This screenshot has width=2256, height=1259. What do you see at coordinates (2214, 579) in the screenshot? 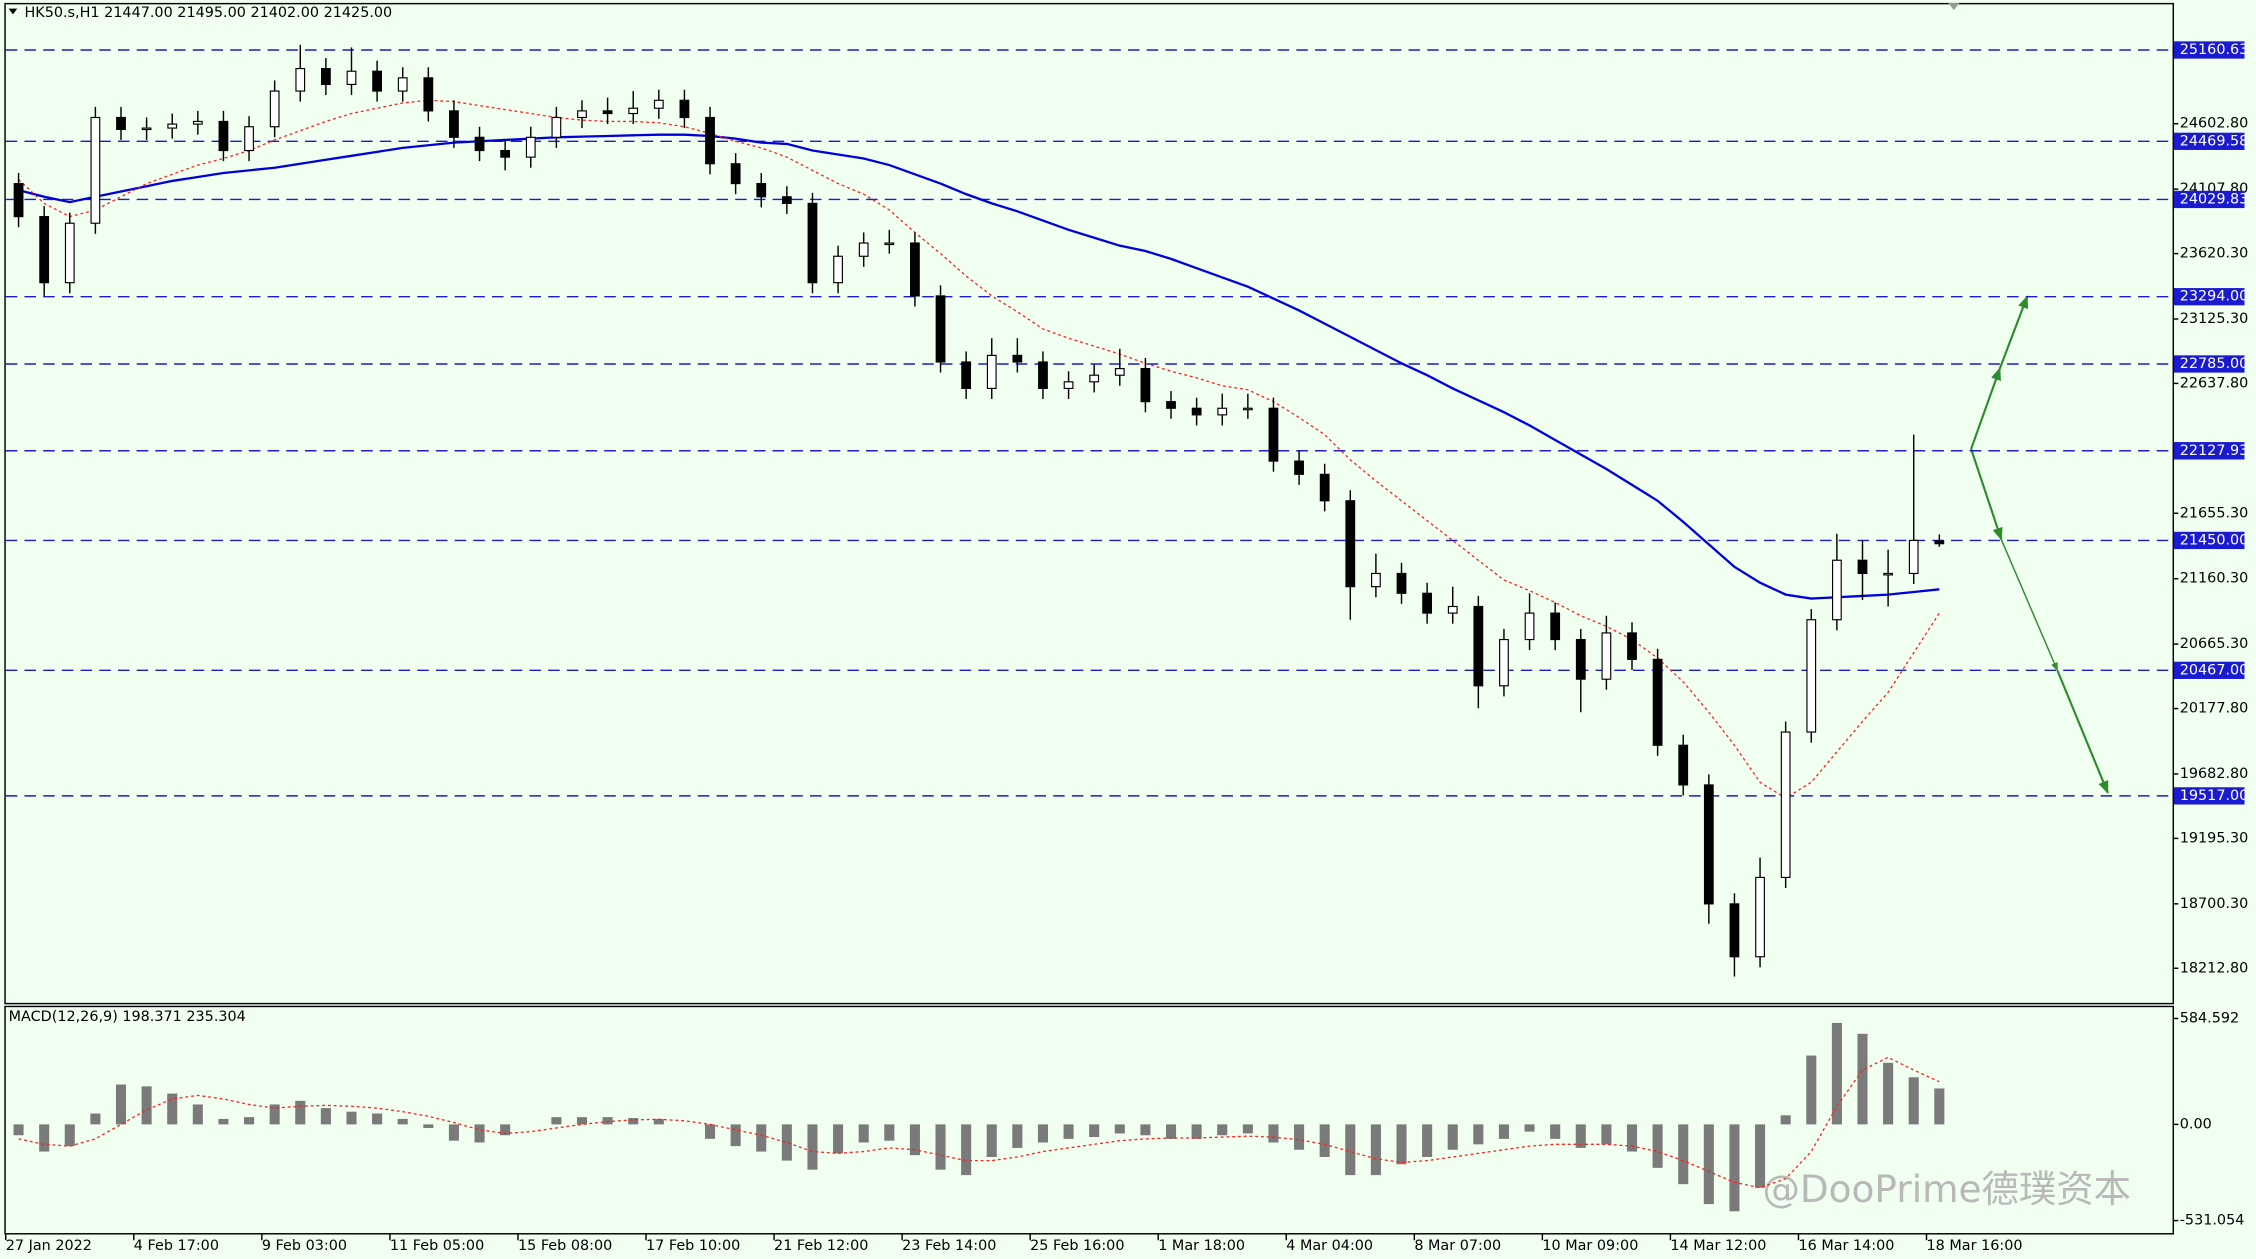
I see `y-tick-label: 21160.30` at bounding box center [2214, 579].